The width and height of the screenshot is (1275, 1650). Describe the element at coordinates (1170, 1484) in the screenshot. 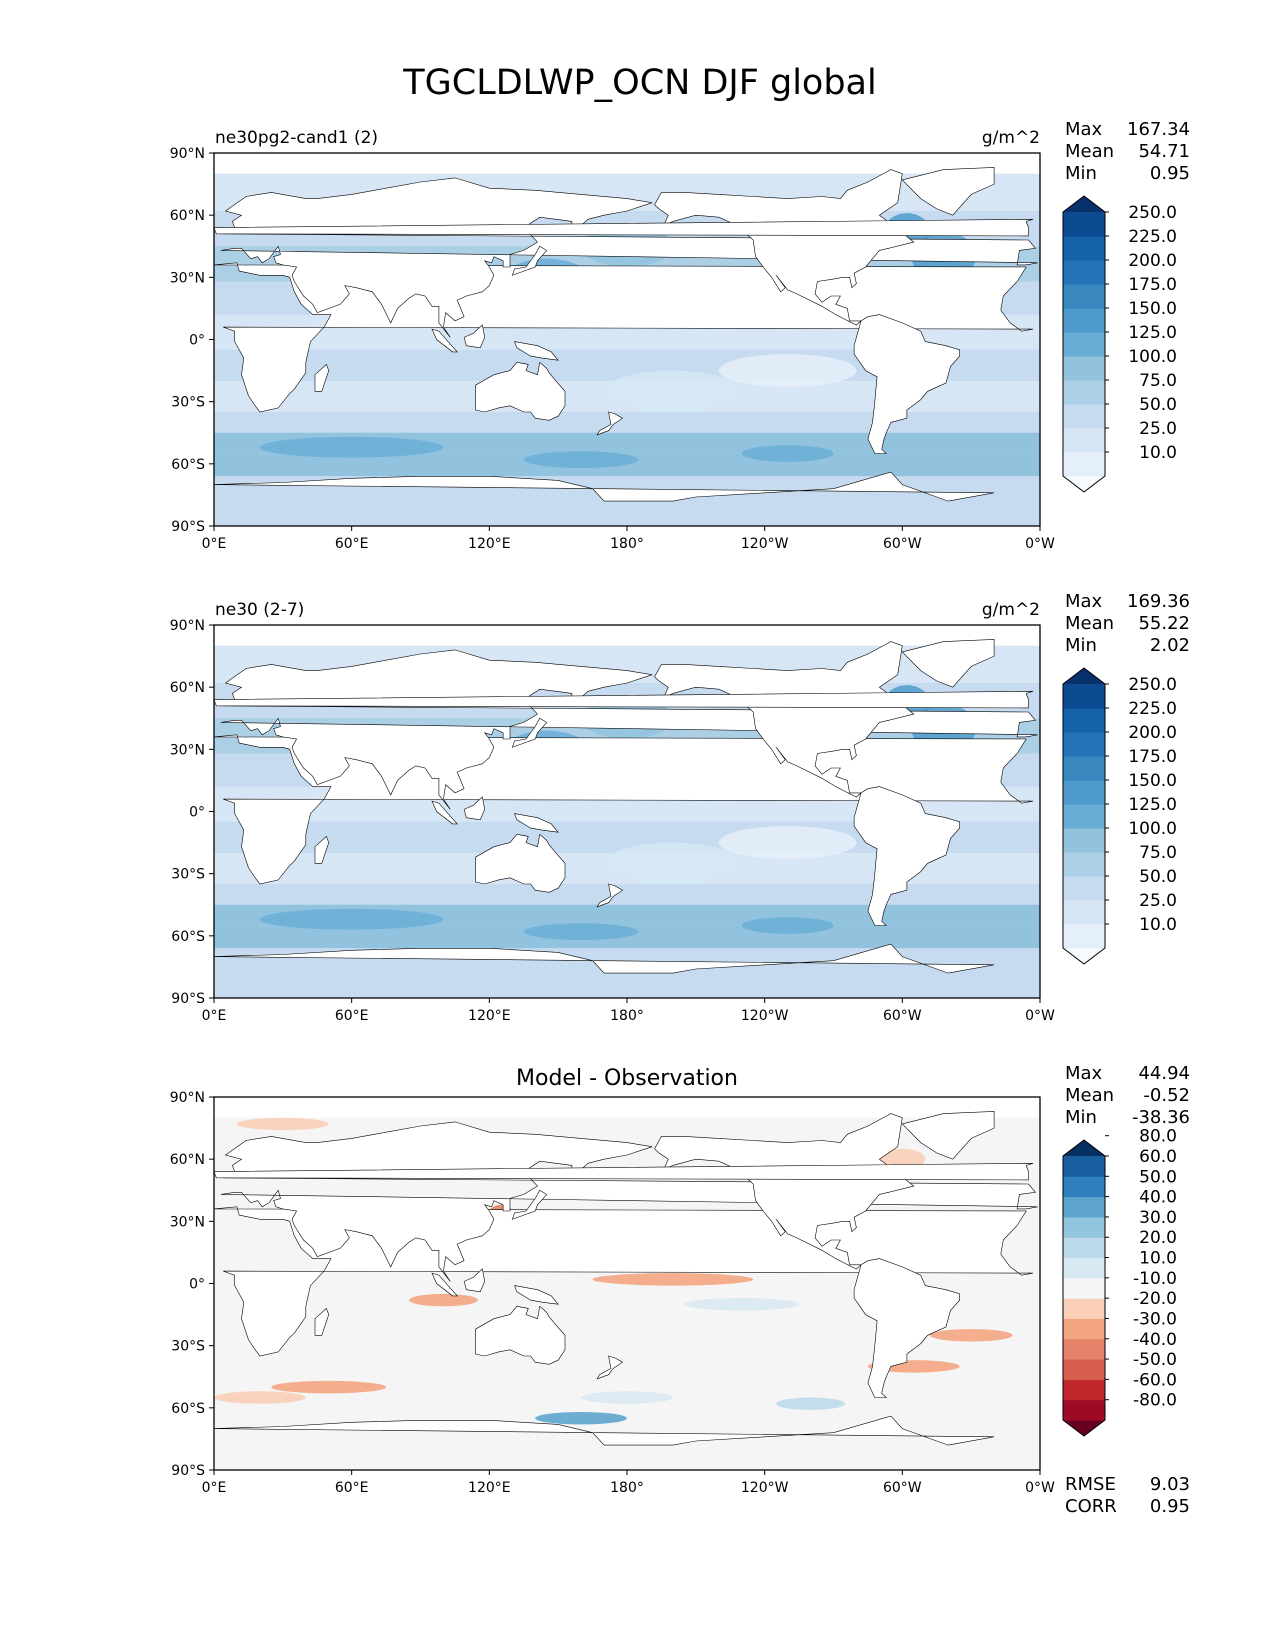

I see `stat-value-rmse: 9.03` at that location.